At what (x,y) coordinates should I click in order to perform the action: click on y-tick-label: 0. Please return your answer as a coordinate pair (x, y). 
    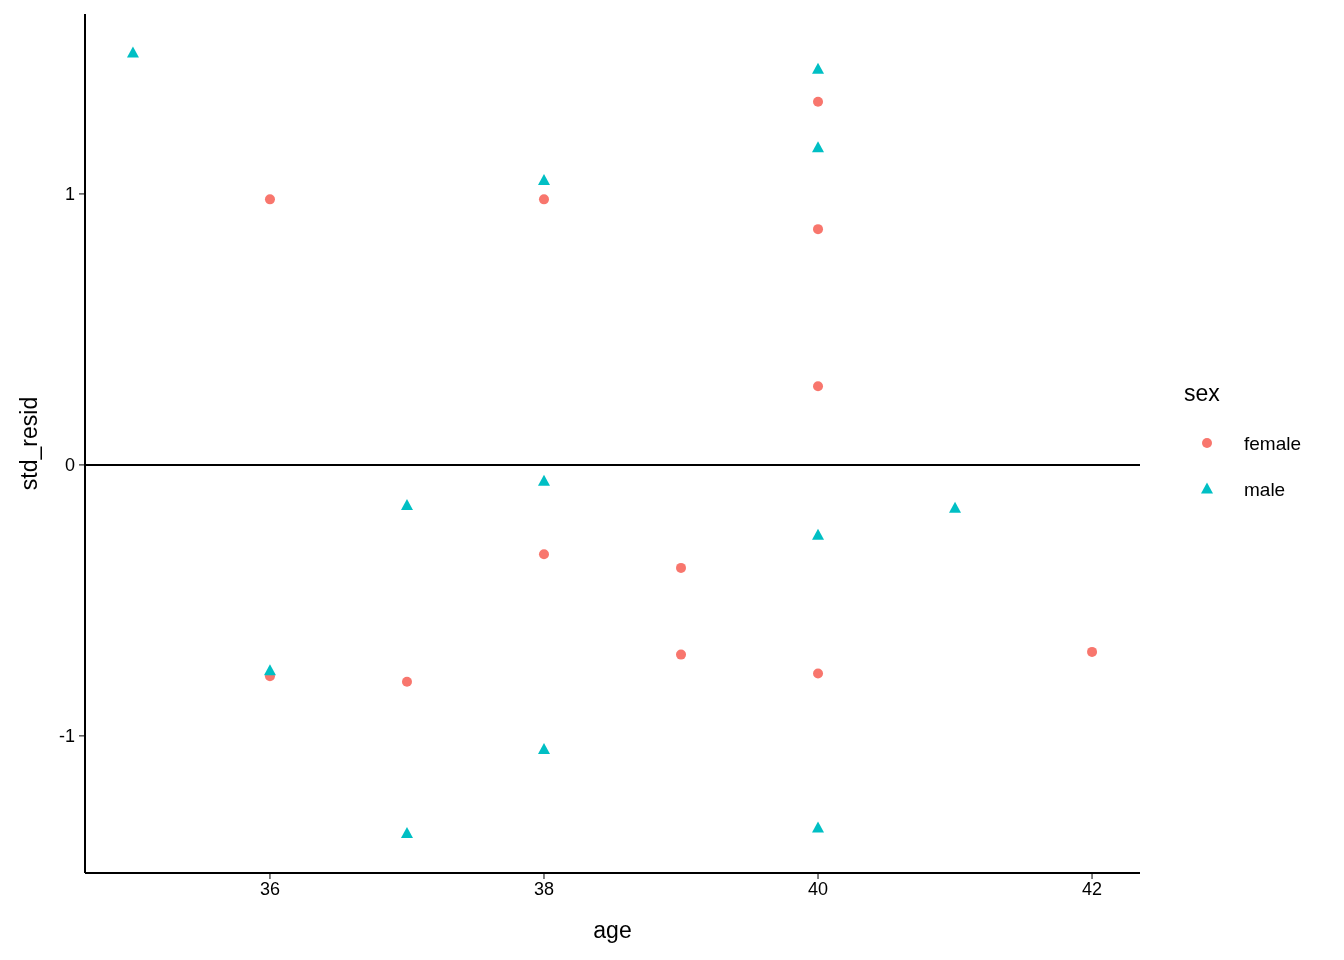
    Looking at the image, I should click on (69, 464).